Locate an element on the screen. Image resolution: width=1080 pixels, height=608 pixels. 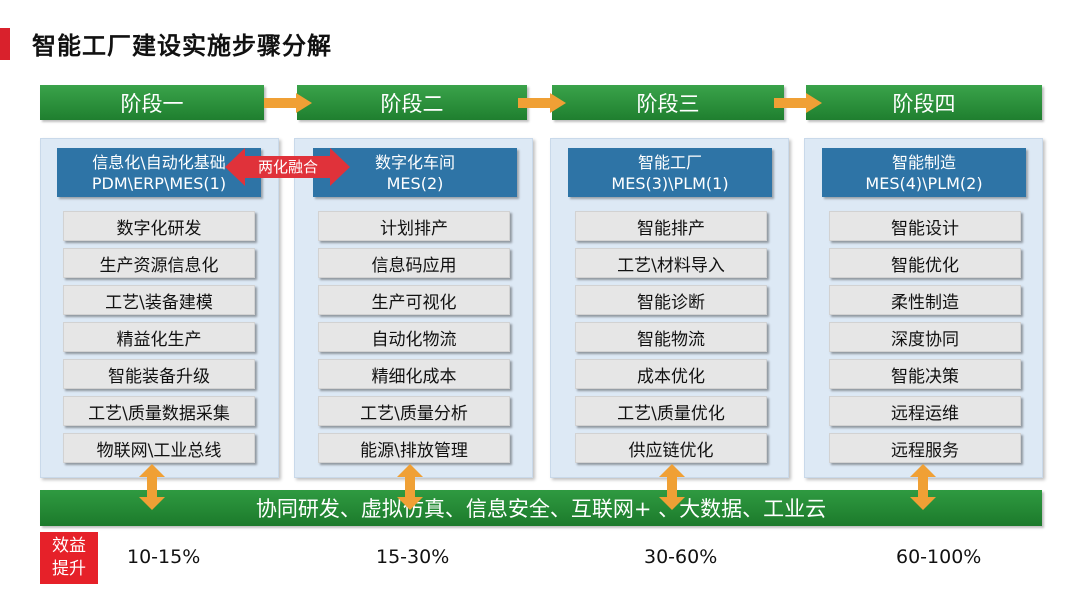
stage-2-title-line2: MES(2) is located at coordinates (415, 183).